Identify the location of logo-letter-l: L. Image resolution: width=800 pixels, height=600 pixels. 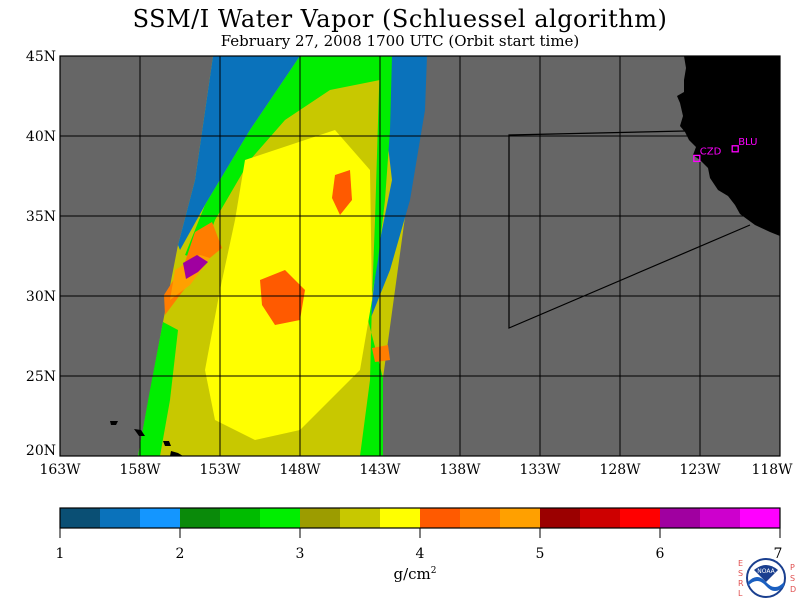
(740, 593).